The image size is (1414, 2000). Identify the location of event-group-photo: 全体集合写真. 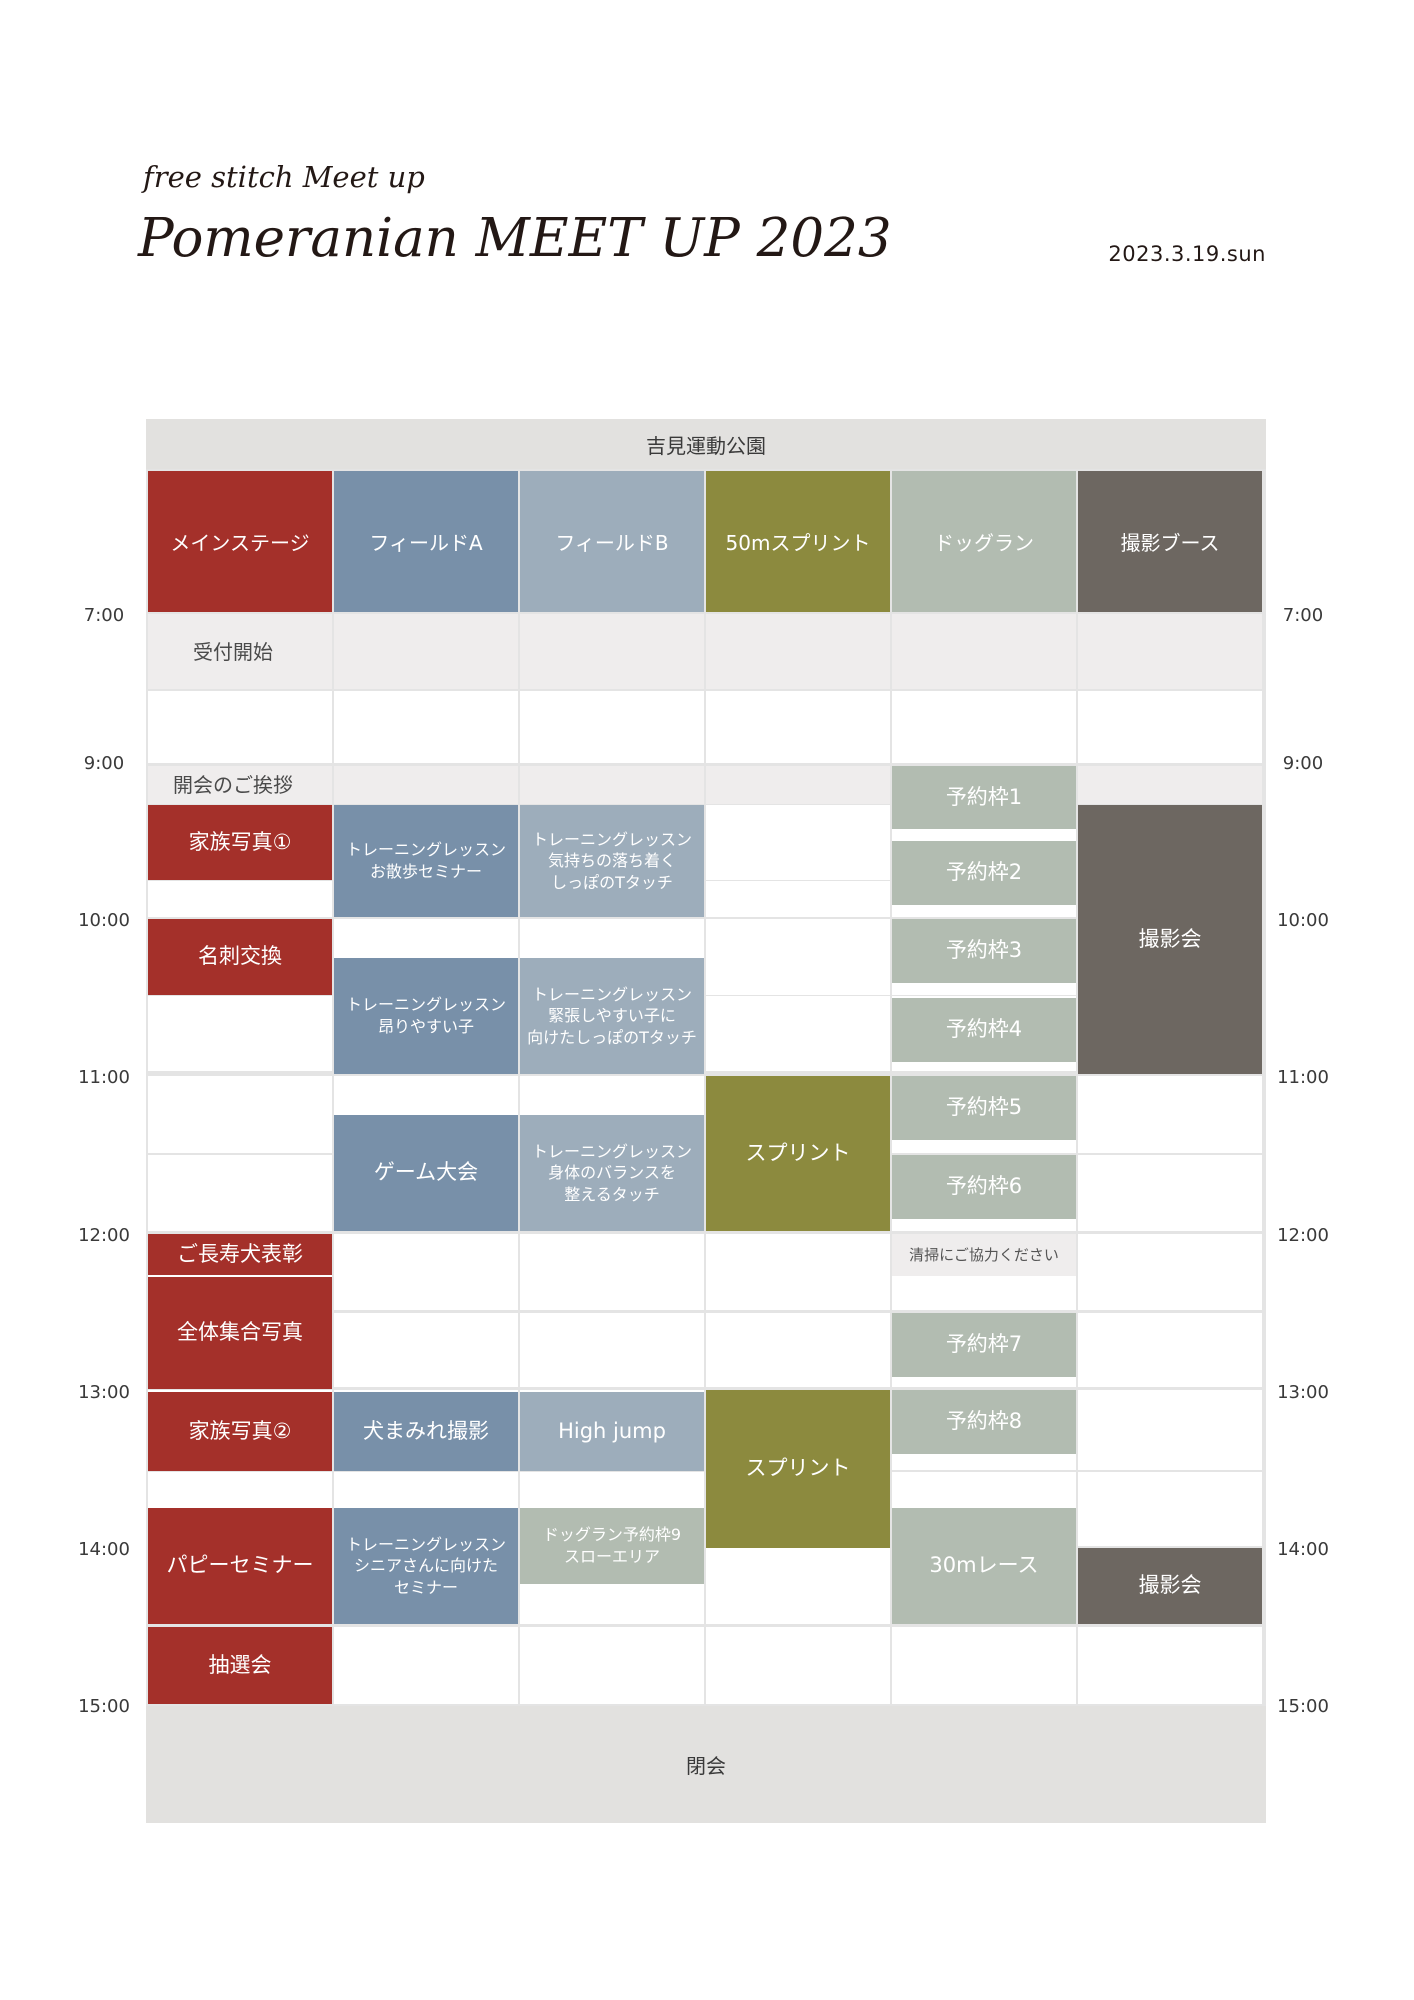
(240, 1333).